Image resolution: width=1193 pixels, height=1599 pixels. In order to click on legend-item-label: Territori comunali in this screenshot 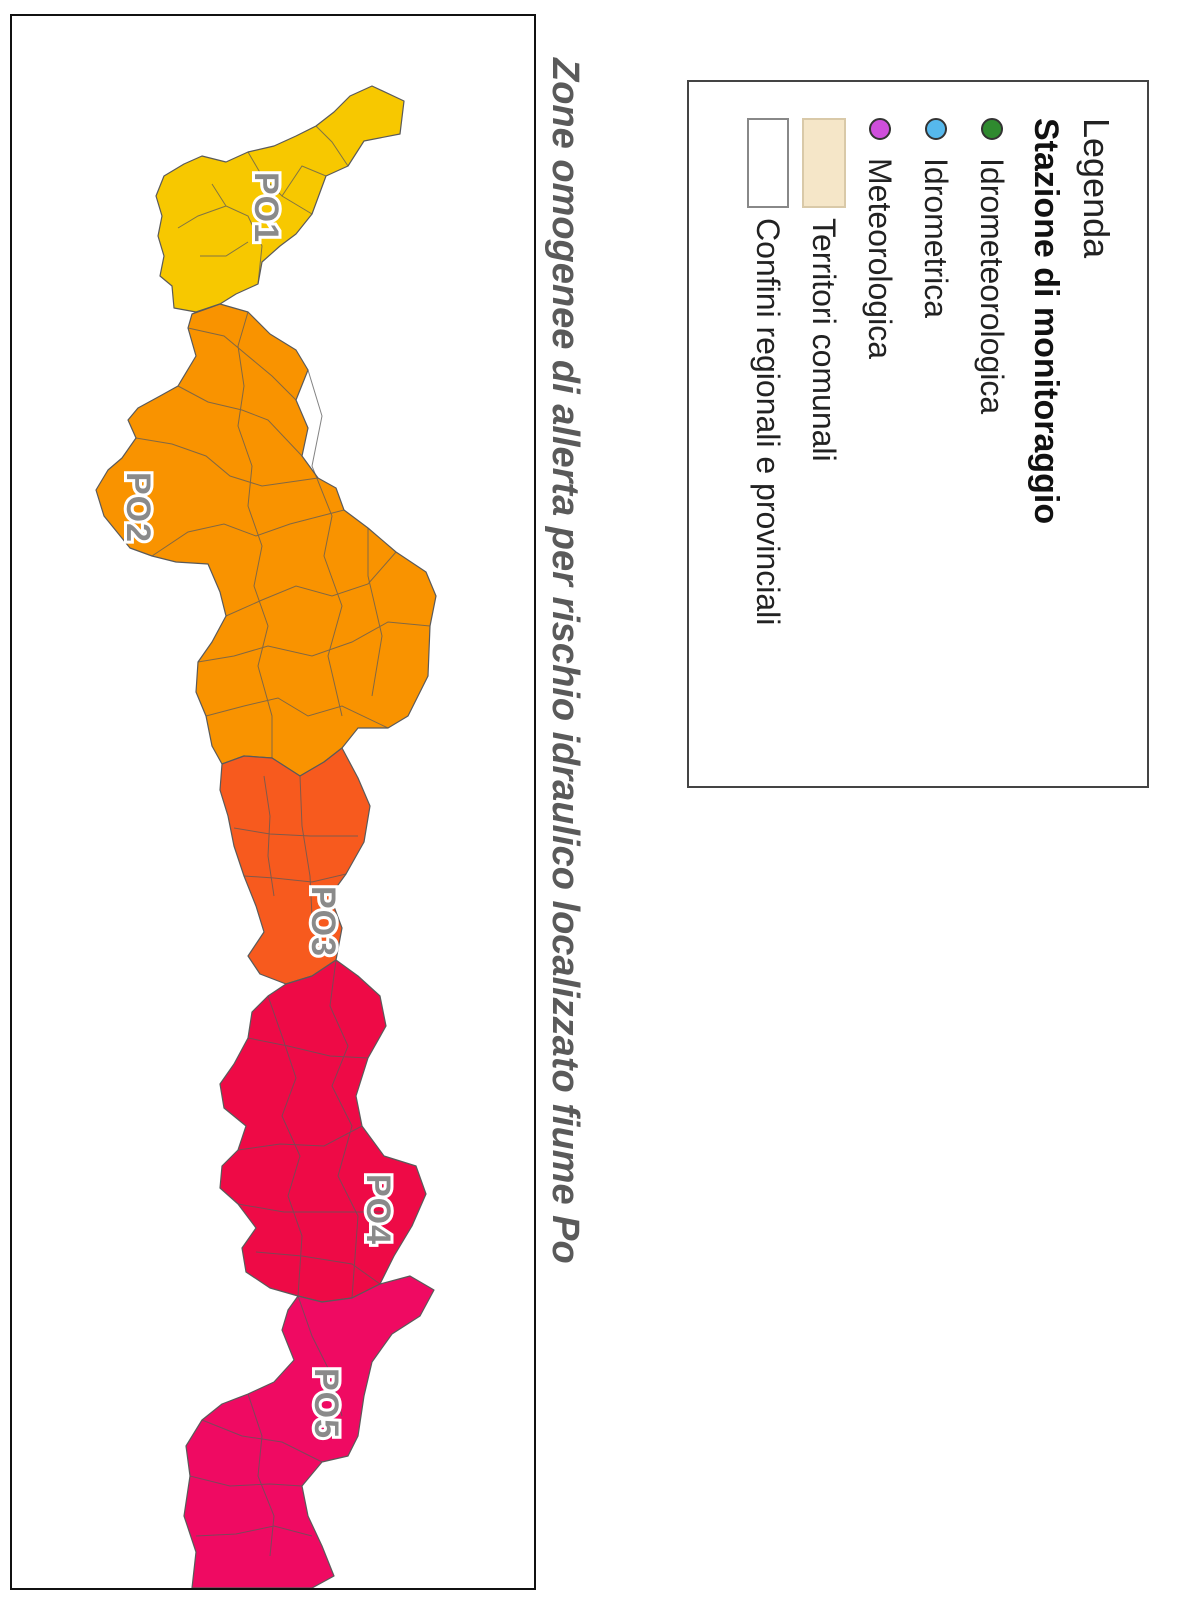, I will do `click(824, 340)`.